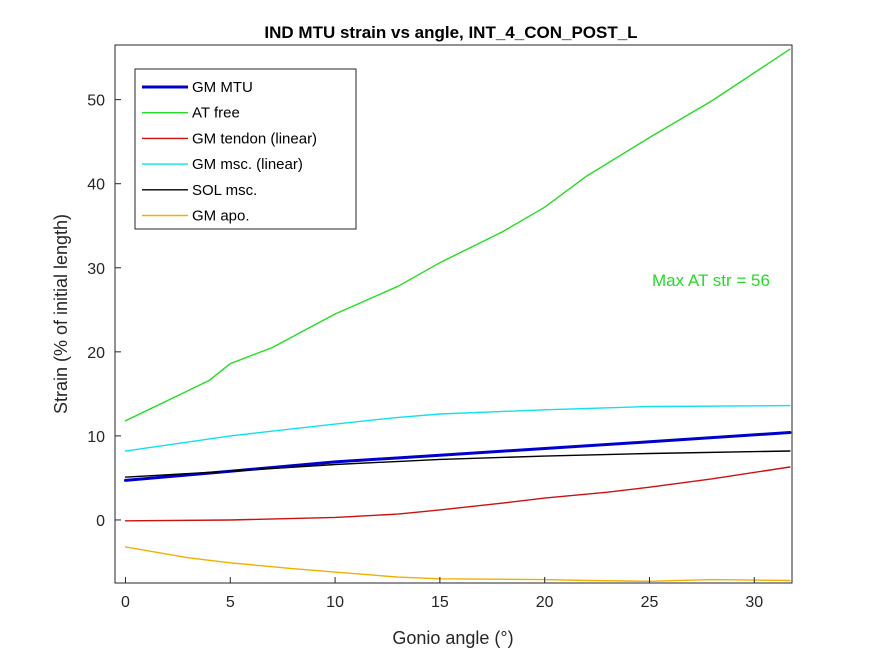 The image size is (875, 656). What do you see at coordinates (96, 437) in the screenshot?
I see `y-tick-label: 10` at bounding box center [96, 437].